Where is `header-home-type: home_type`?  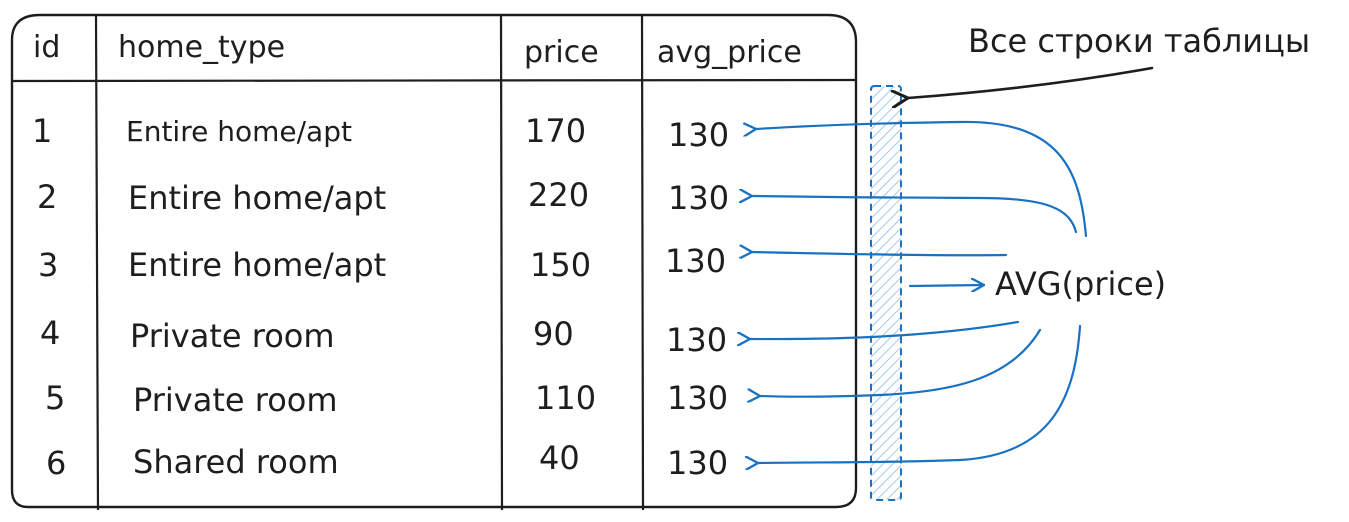 header-home-type: home_type is located at coordinates (201, 47).